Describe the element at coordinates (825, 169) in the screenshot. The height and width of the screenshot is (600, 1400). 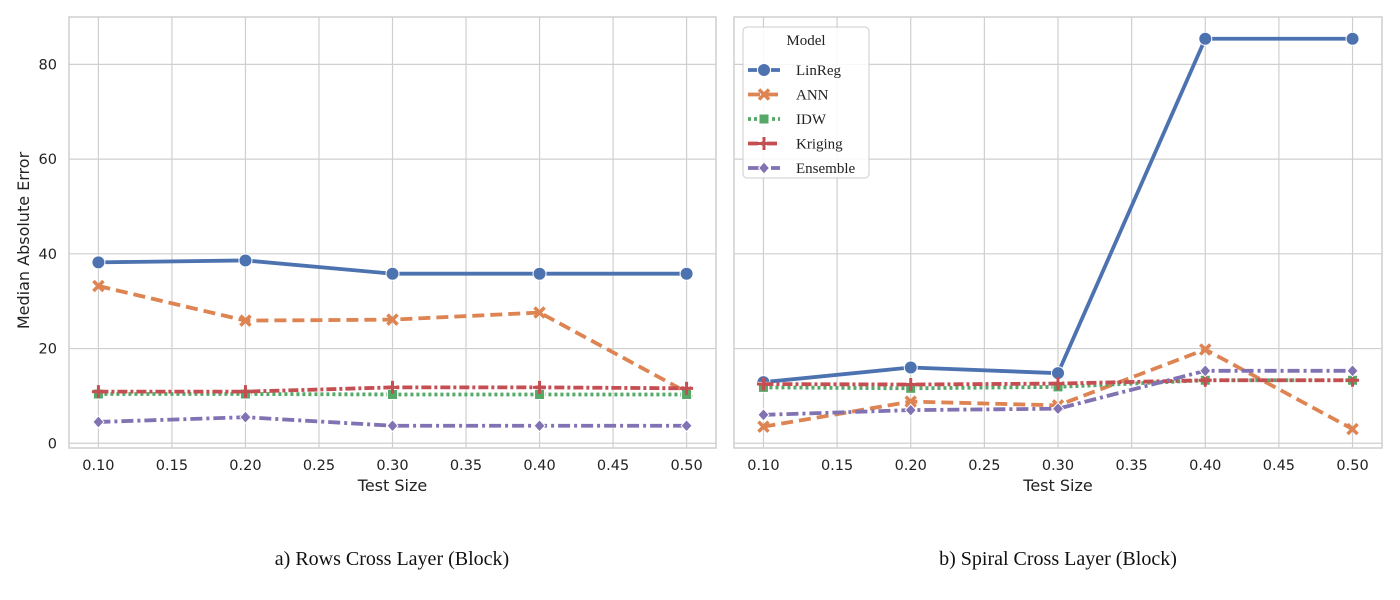
I see `legend-entry: Ensemble` at that location.